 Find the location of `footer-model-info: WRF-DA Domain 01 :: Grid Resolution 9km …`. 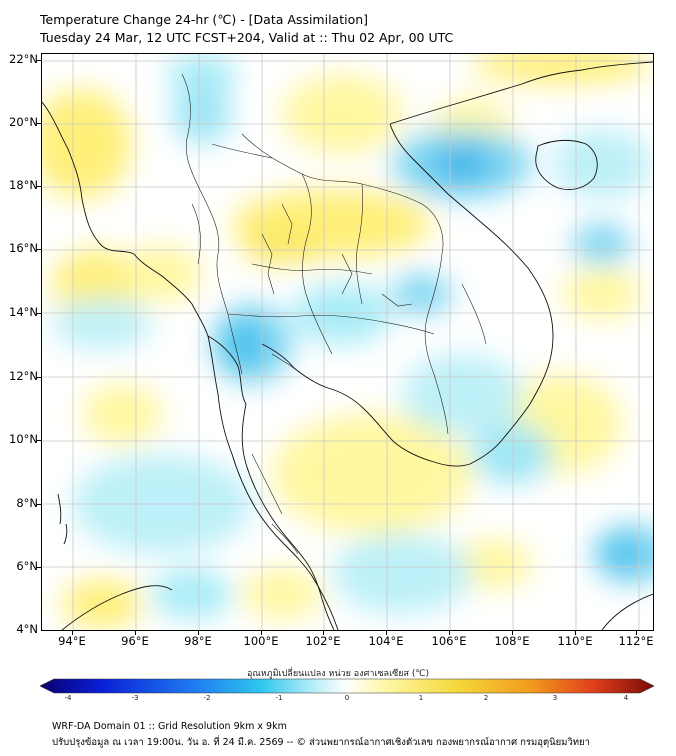

footer-model-info: WRF-DA Domain 01 :: Grid Resolution 9km … is located at coordinates (169, 726).